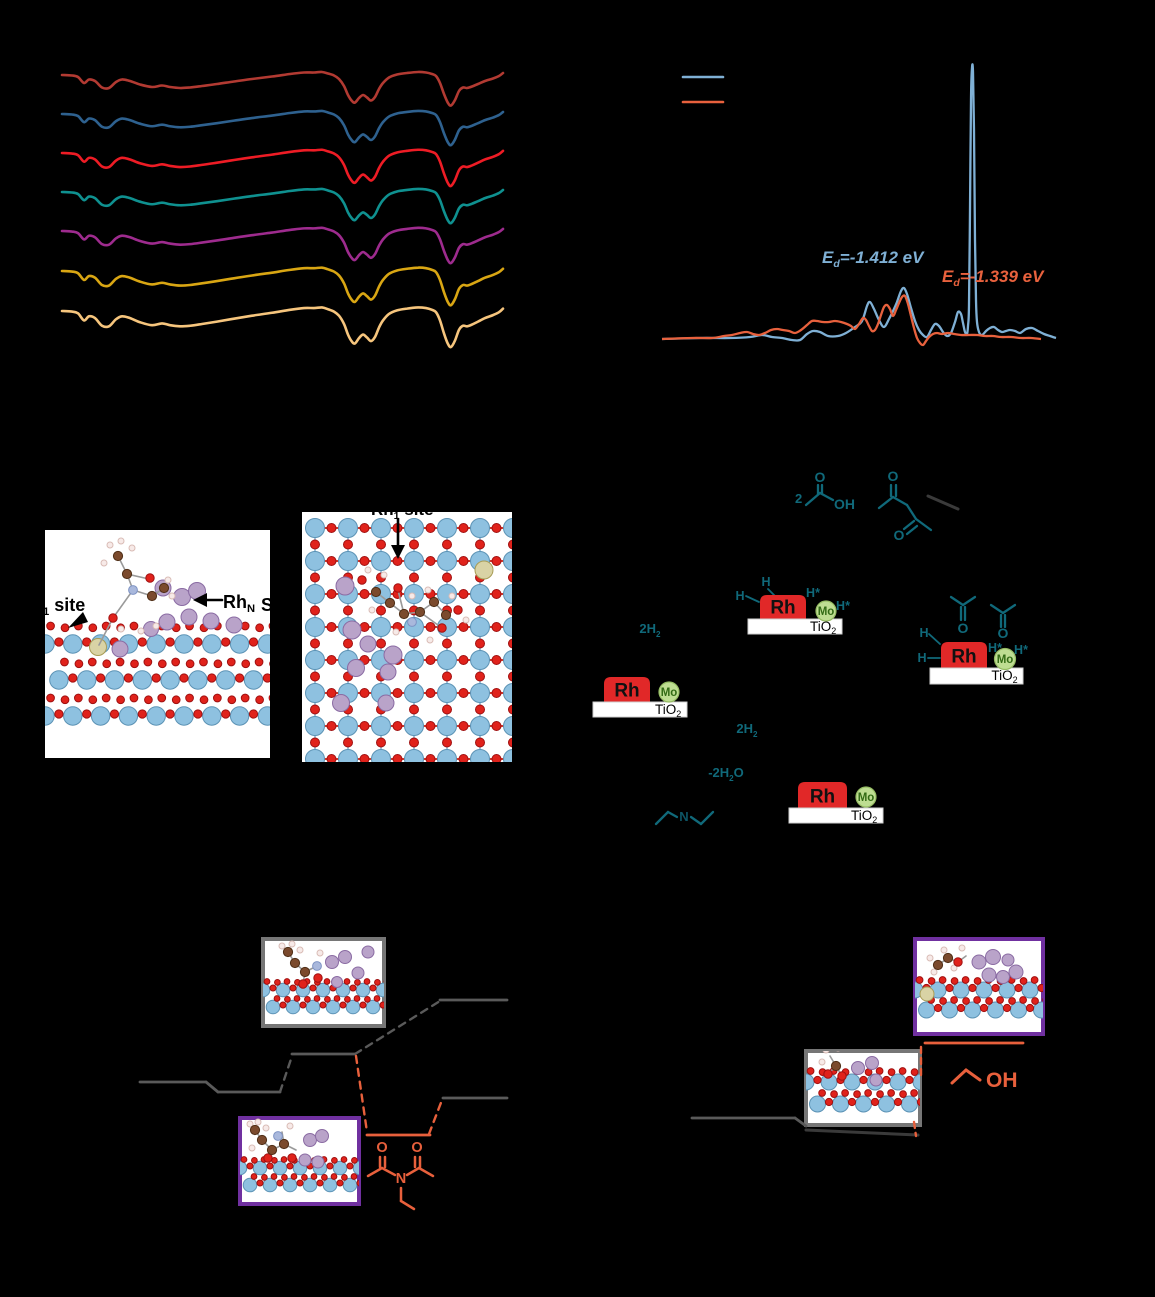  I want to click on anhydride-o-bottom: O, so click(899, 535).